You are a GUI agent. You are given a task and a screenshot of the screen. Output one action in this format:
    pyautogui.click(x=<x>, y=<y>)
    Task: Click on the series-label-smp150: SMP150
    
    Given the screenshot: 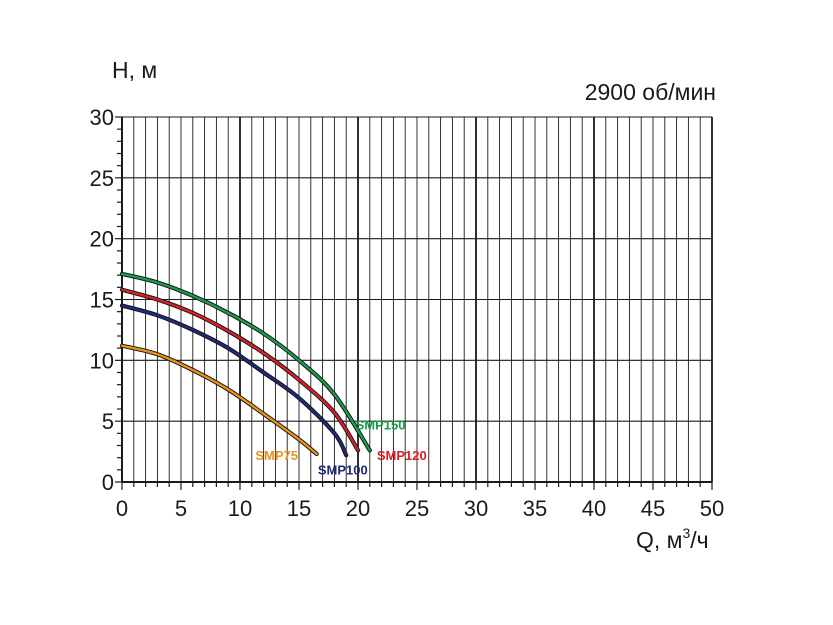 What is the action you would take?
    pyautogui.click(x=381, y=425)
    